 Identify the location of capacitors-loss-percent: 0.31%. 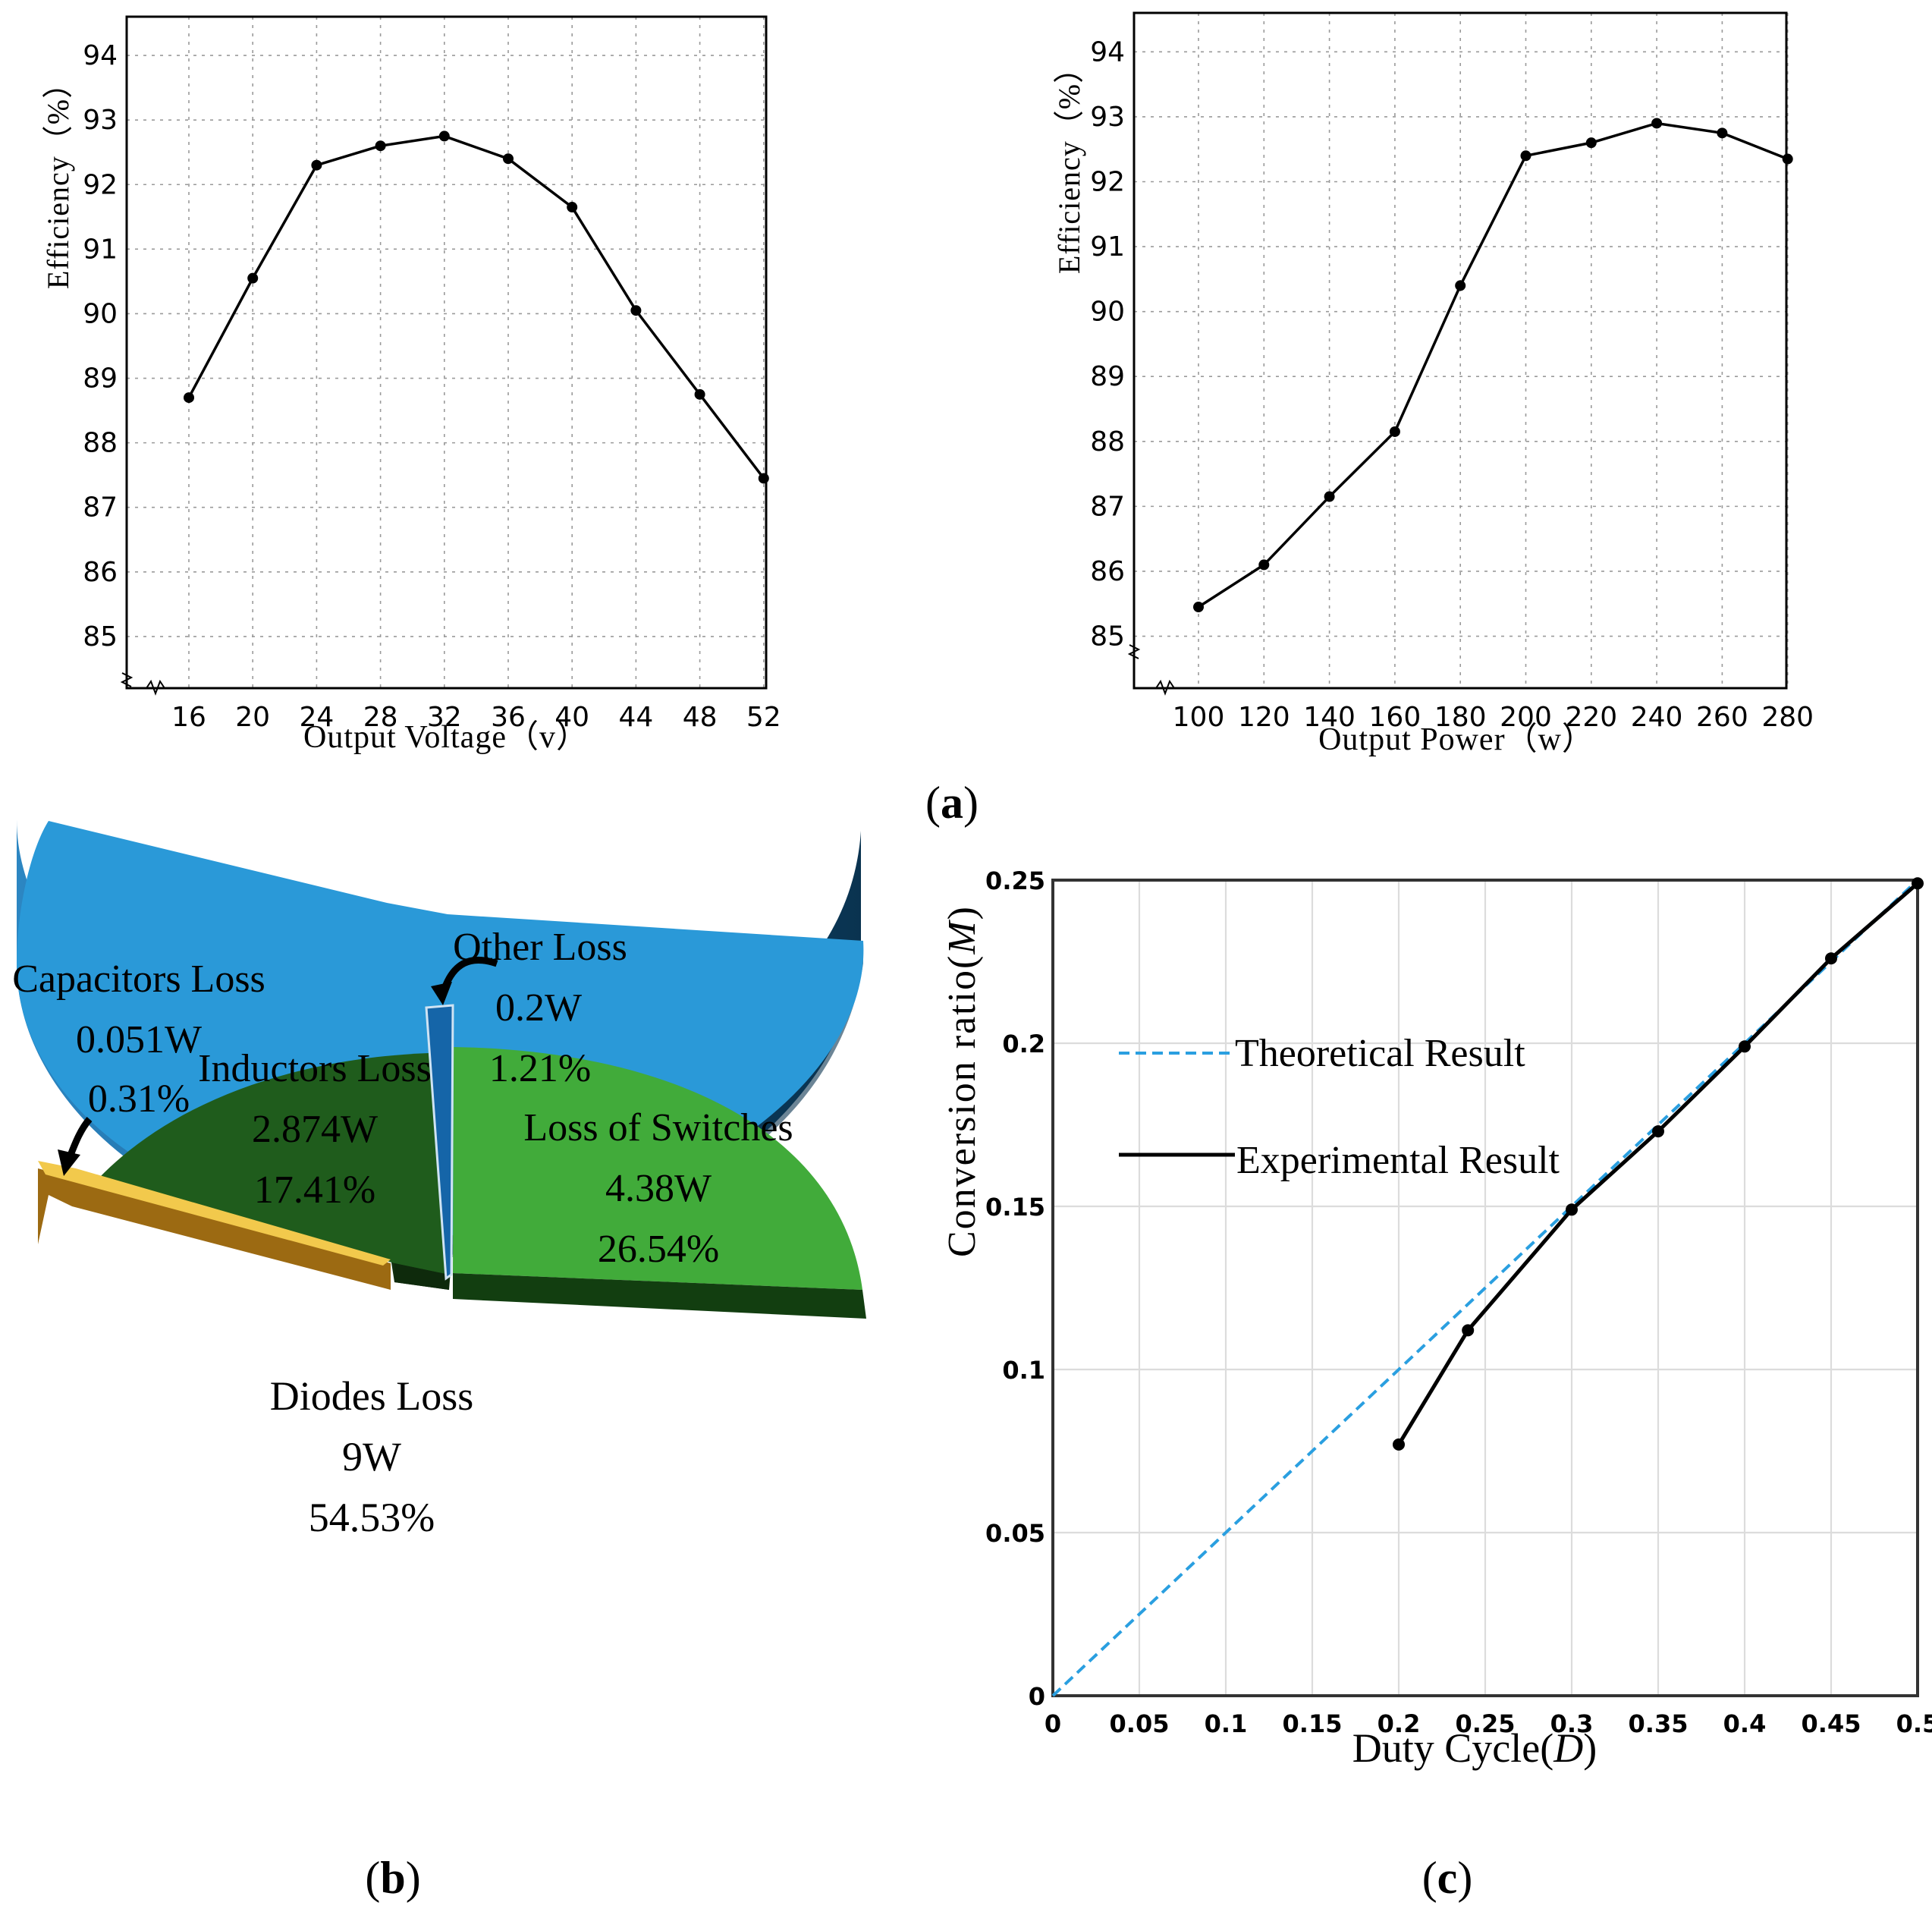
(139, 1099).